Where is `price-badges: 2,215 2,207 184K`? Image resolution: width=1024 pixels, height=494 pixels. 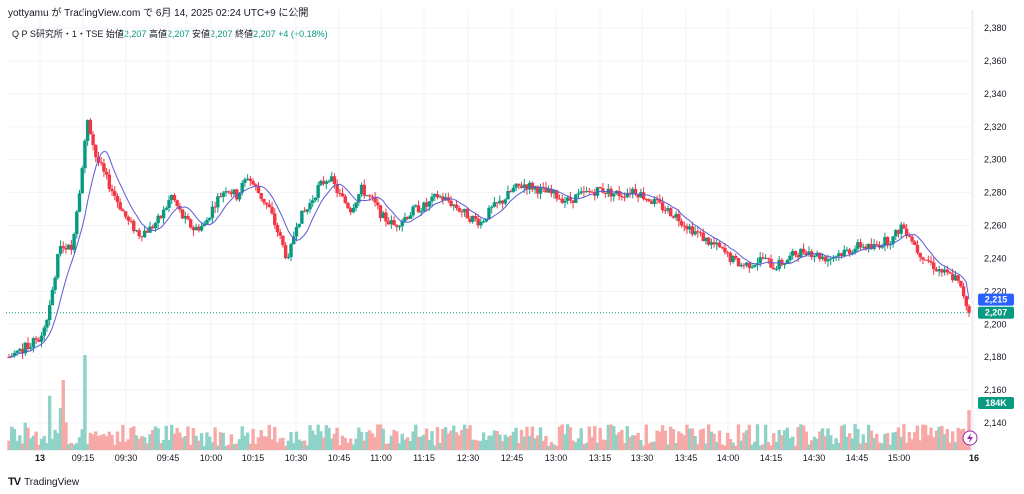 price-badges: 2,215 2,207 184K is located at coordinates (988, 369).